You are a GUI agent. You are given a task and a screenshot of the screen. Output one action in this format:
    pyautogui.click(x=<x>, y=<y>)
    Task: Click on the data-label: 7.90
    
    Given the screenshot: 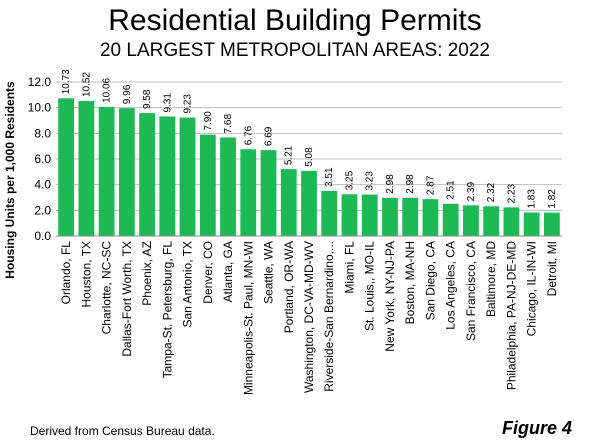 What is the action you would take?
    pyautogui.click(x=208, y=121)
    